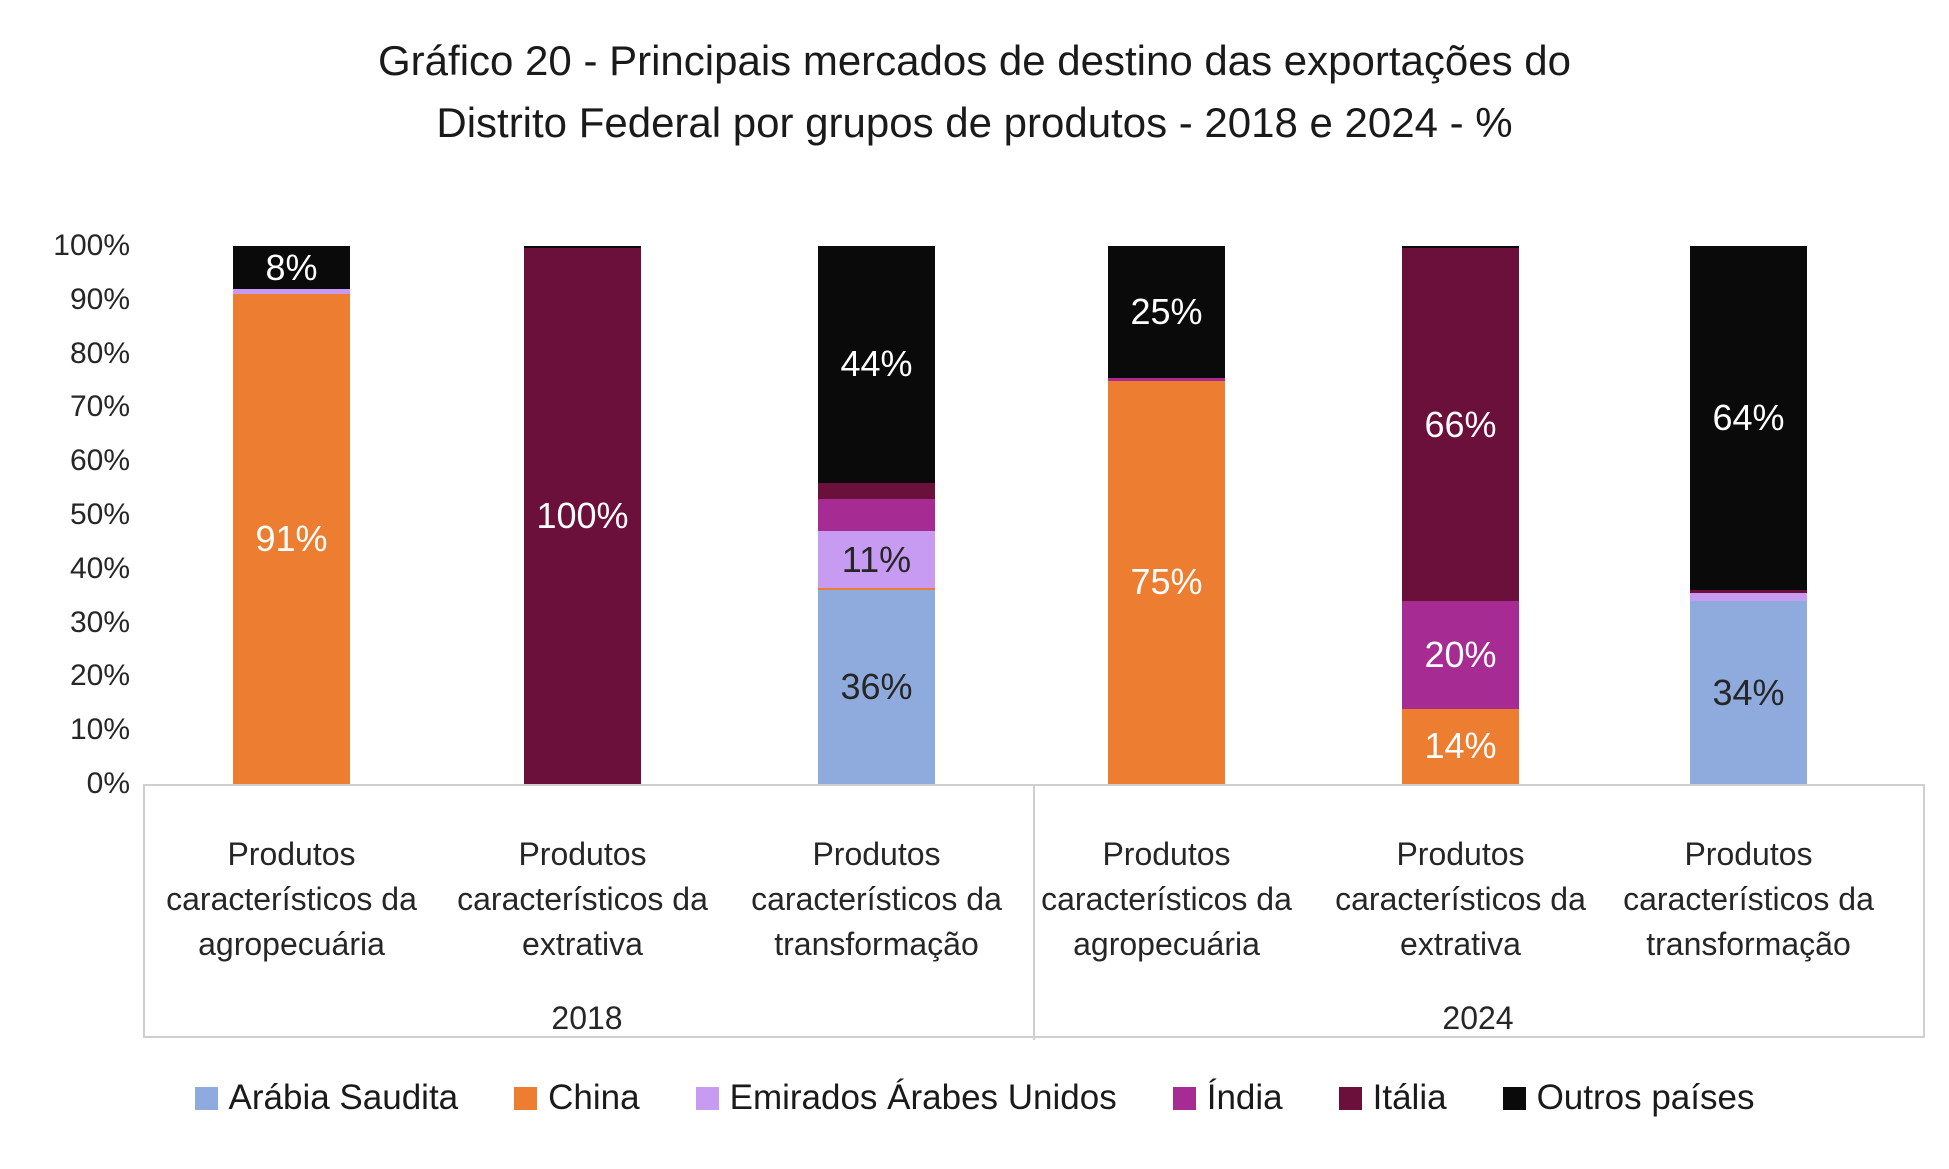 The height and width of the screenshot is (1169, 1949). I want to click on legend-swatch-italia, so click(1350, 1098).